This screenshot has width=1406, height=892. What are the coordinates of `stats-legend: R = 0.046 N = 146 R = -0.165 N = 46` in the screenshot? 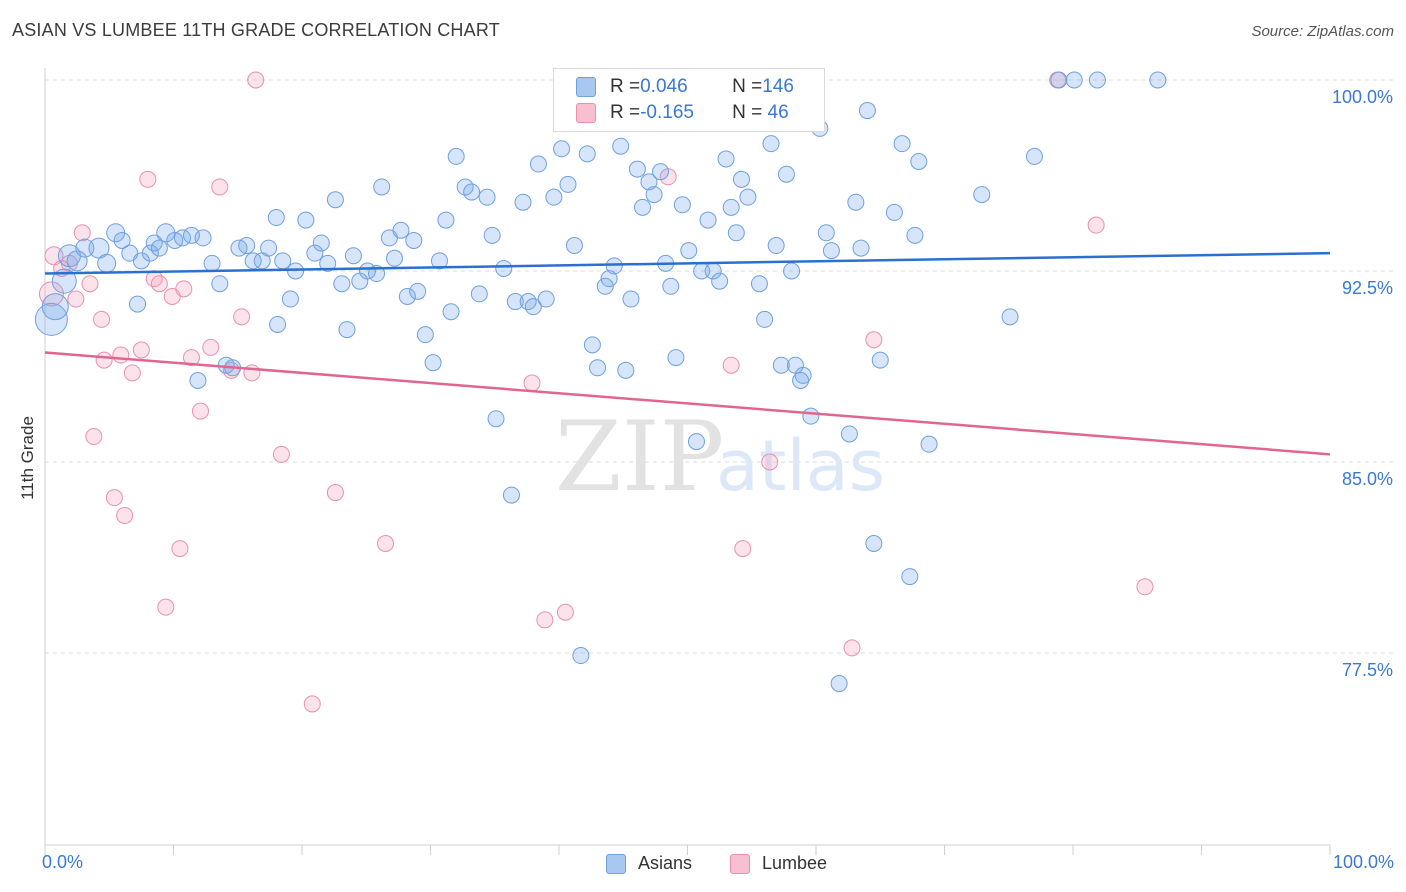 It's located at (689, 100).